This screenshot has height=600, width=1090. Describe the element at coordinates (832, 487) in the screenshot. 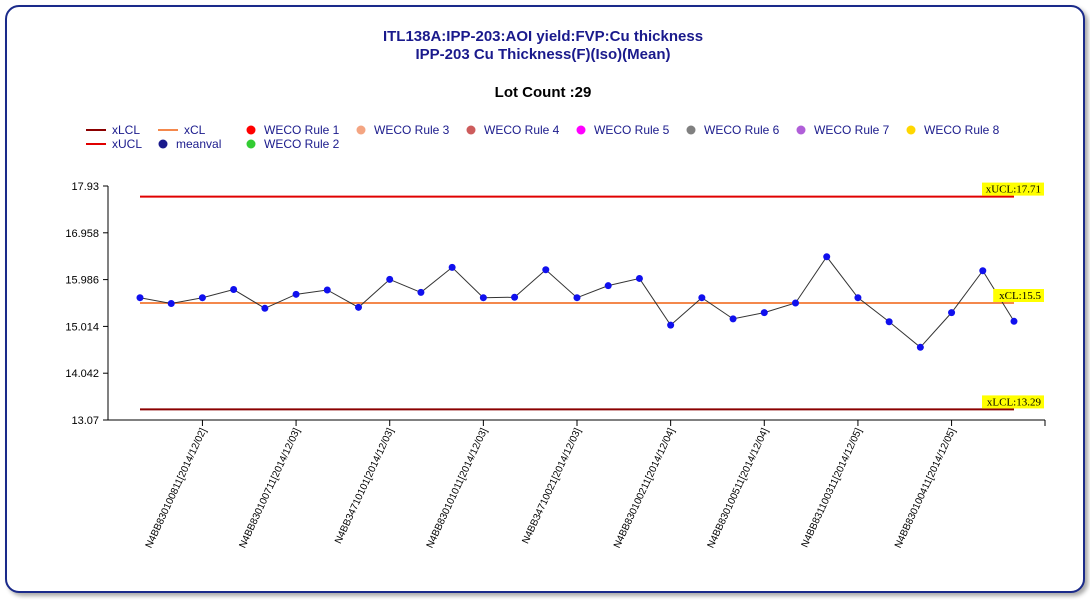

I see `x-tick-label: N4BB831100311[2014/12/05]` at that location.